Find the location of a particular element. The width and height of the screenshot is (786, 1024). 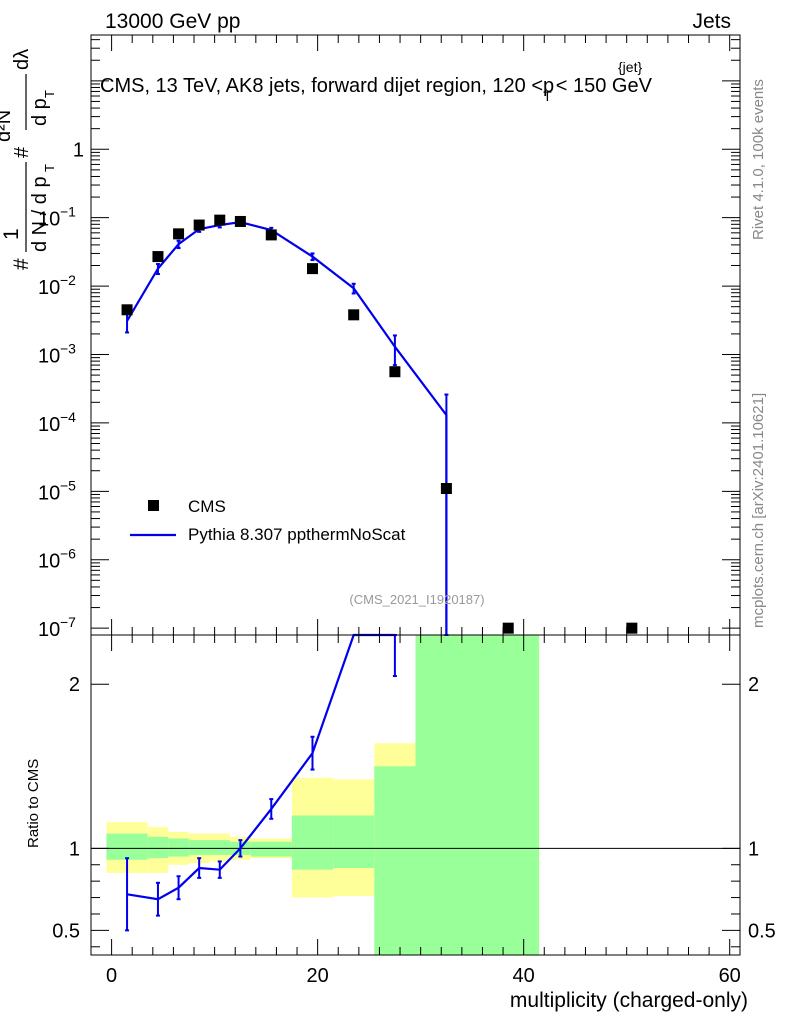

legend-data-label: CMS is located at coordinates (207, 506).